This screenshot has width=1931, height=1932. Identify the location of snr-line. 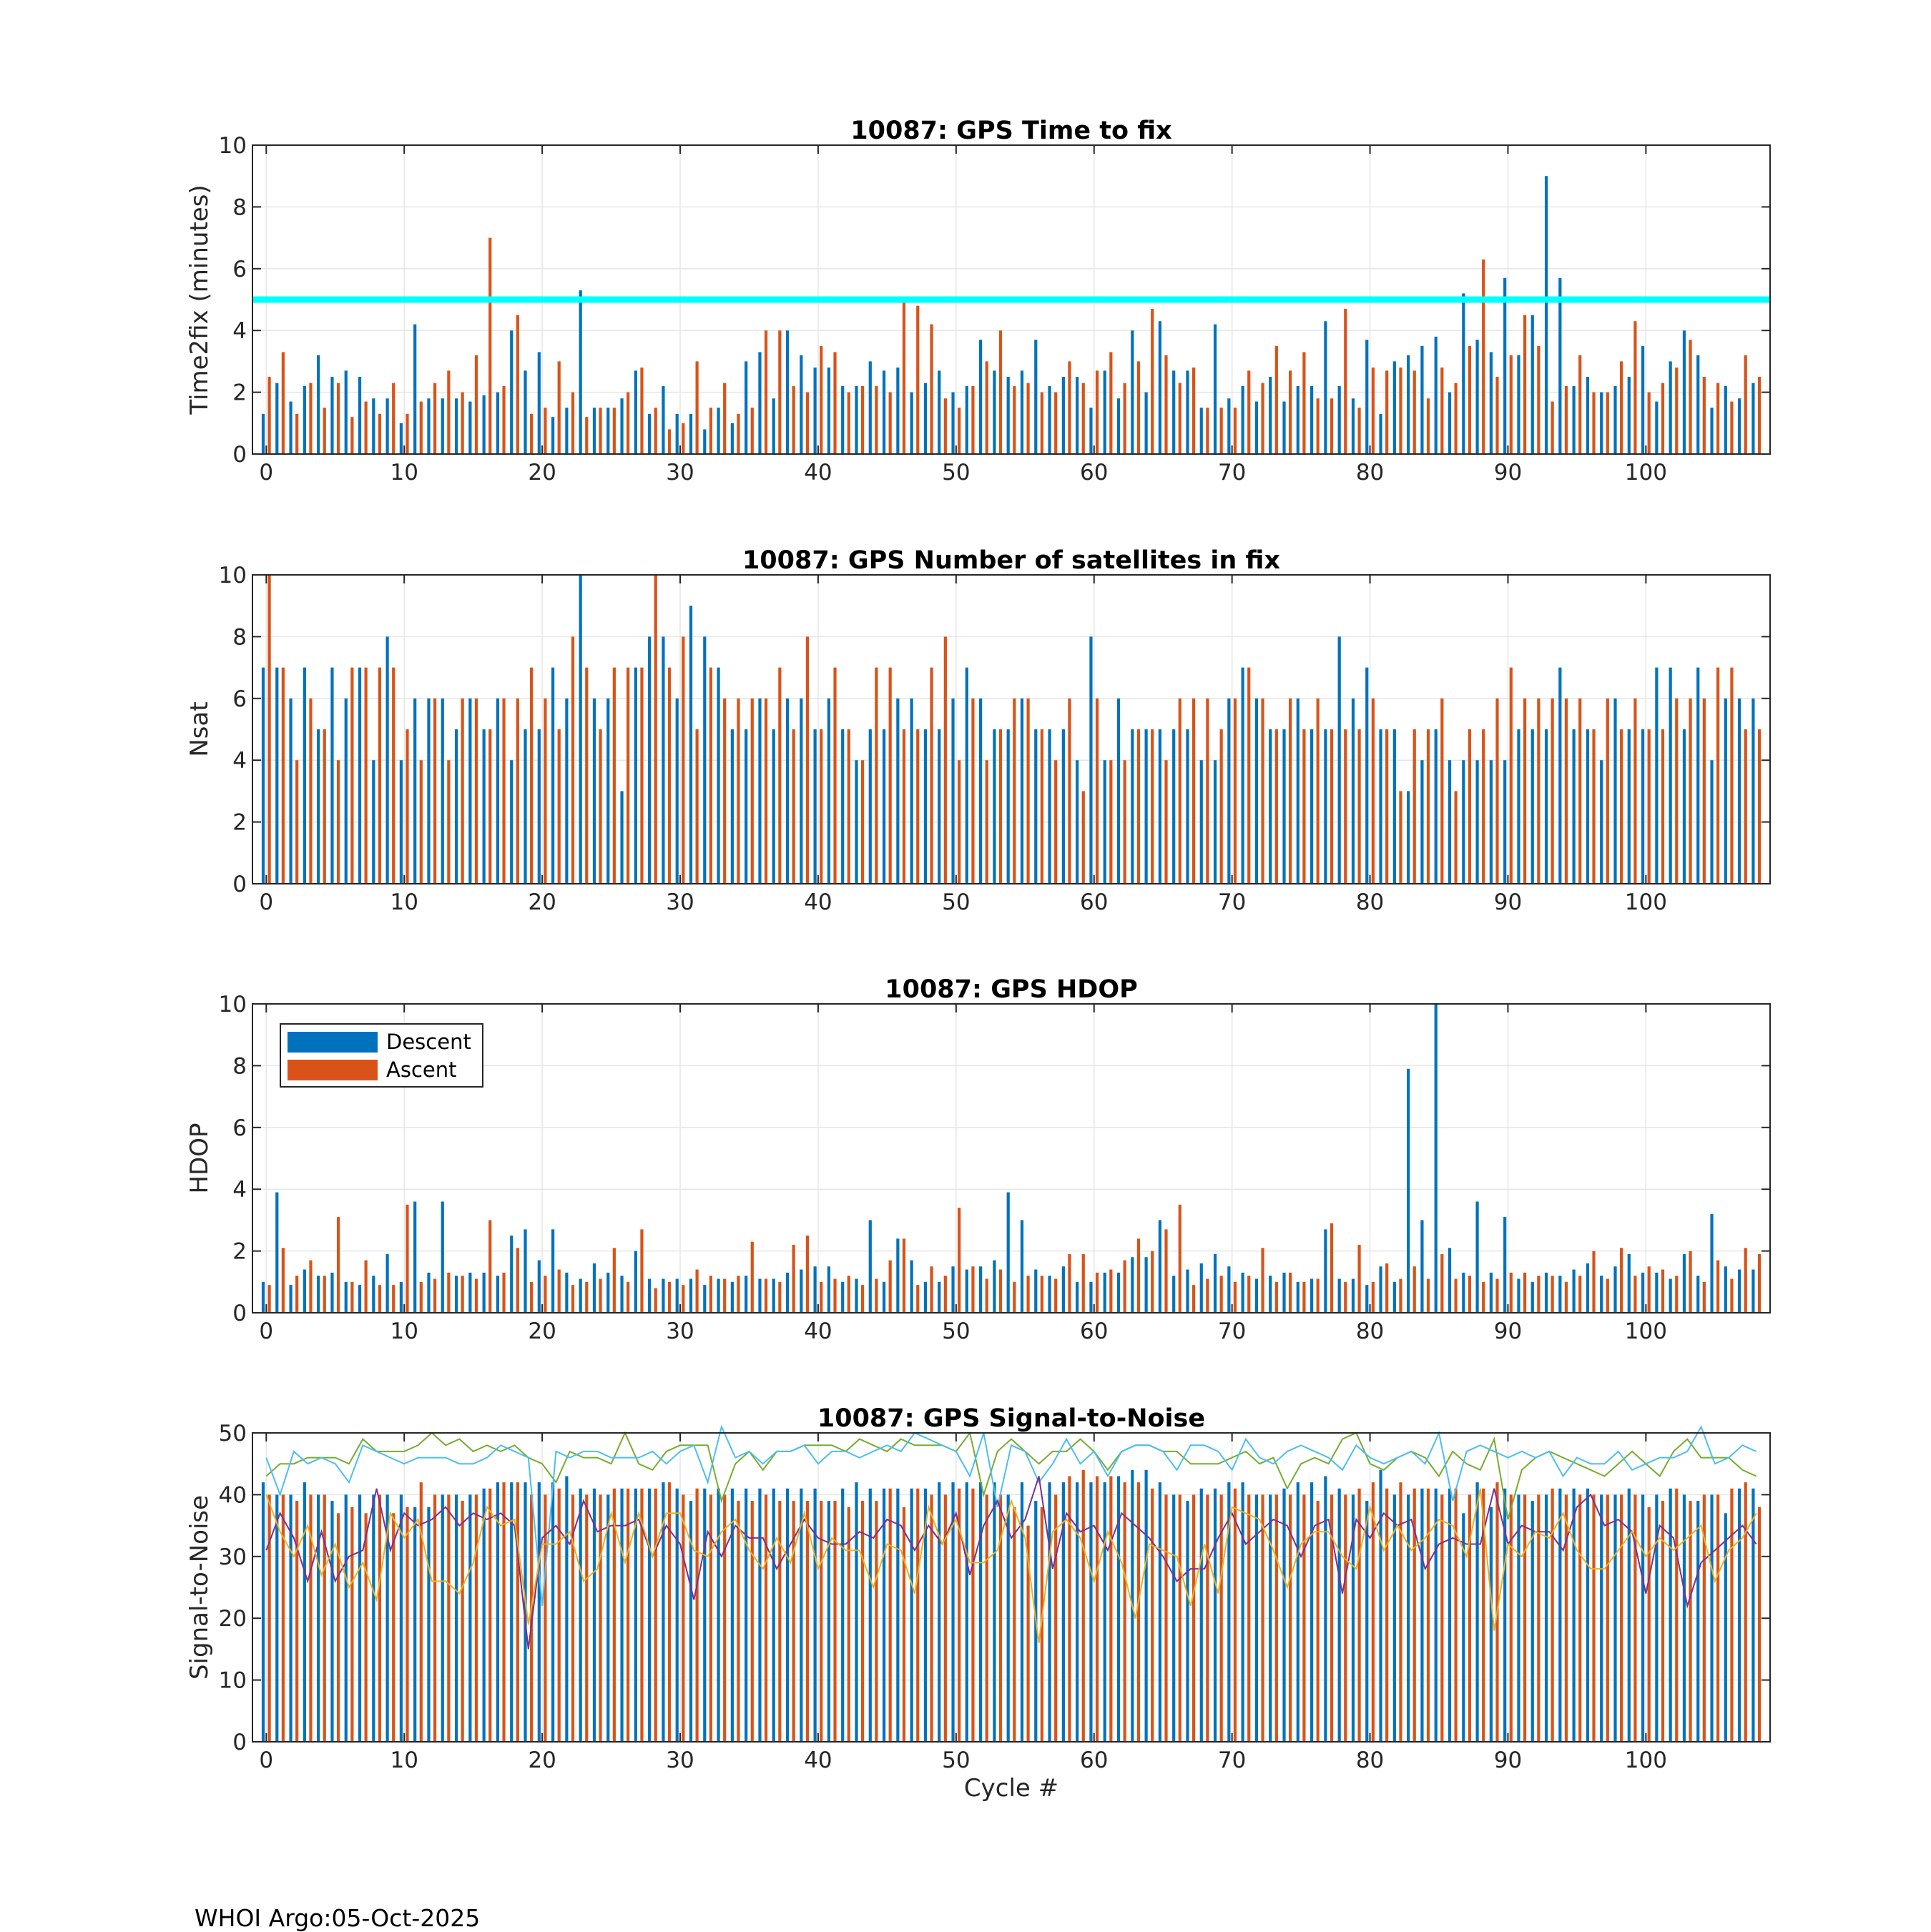
(1011, 1565).